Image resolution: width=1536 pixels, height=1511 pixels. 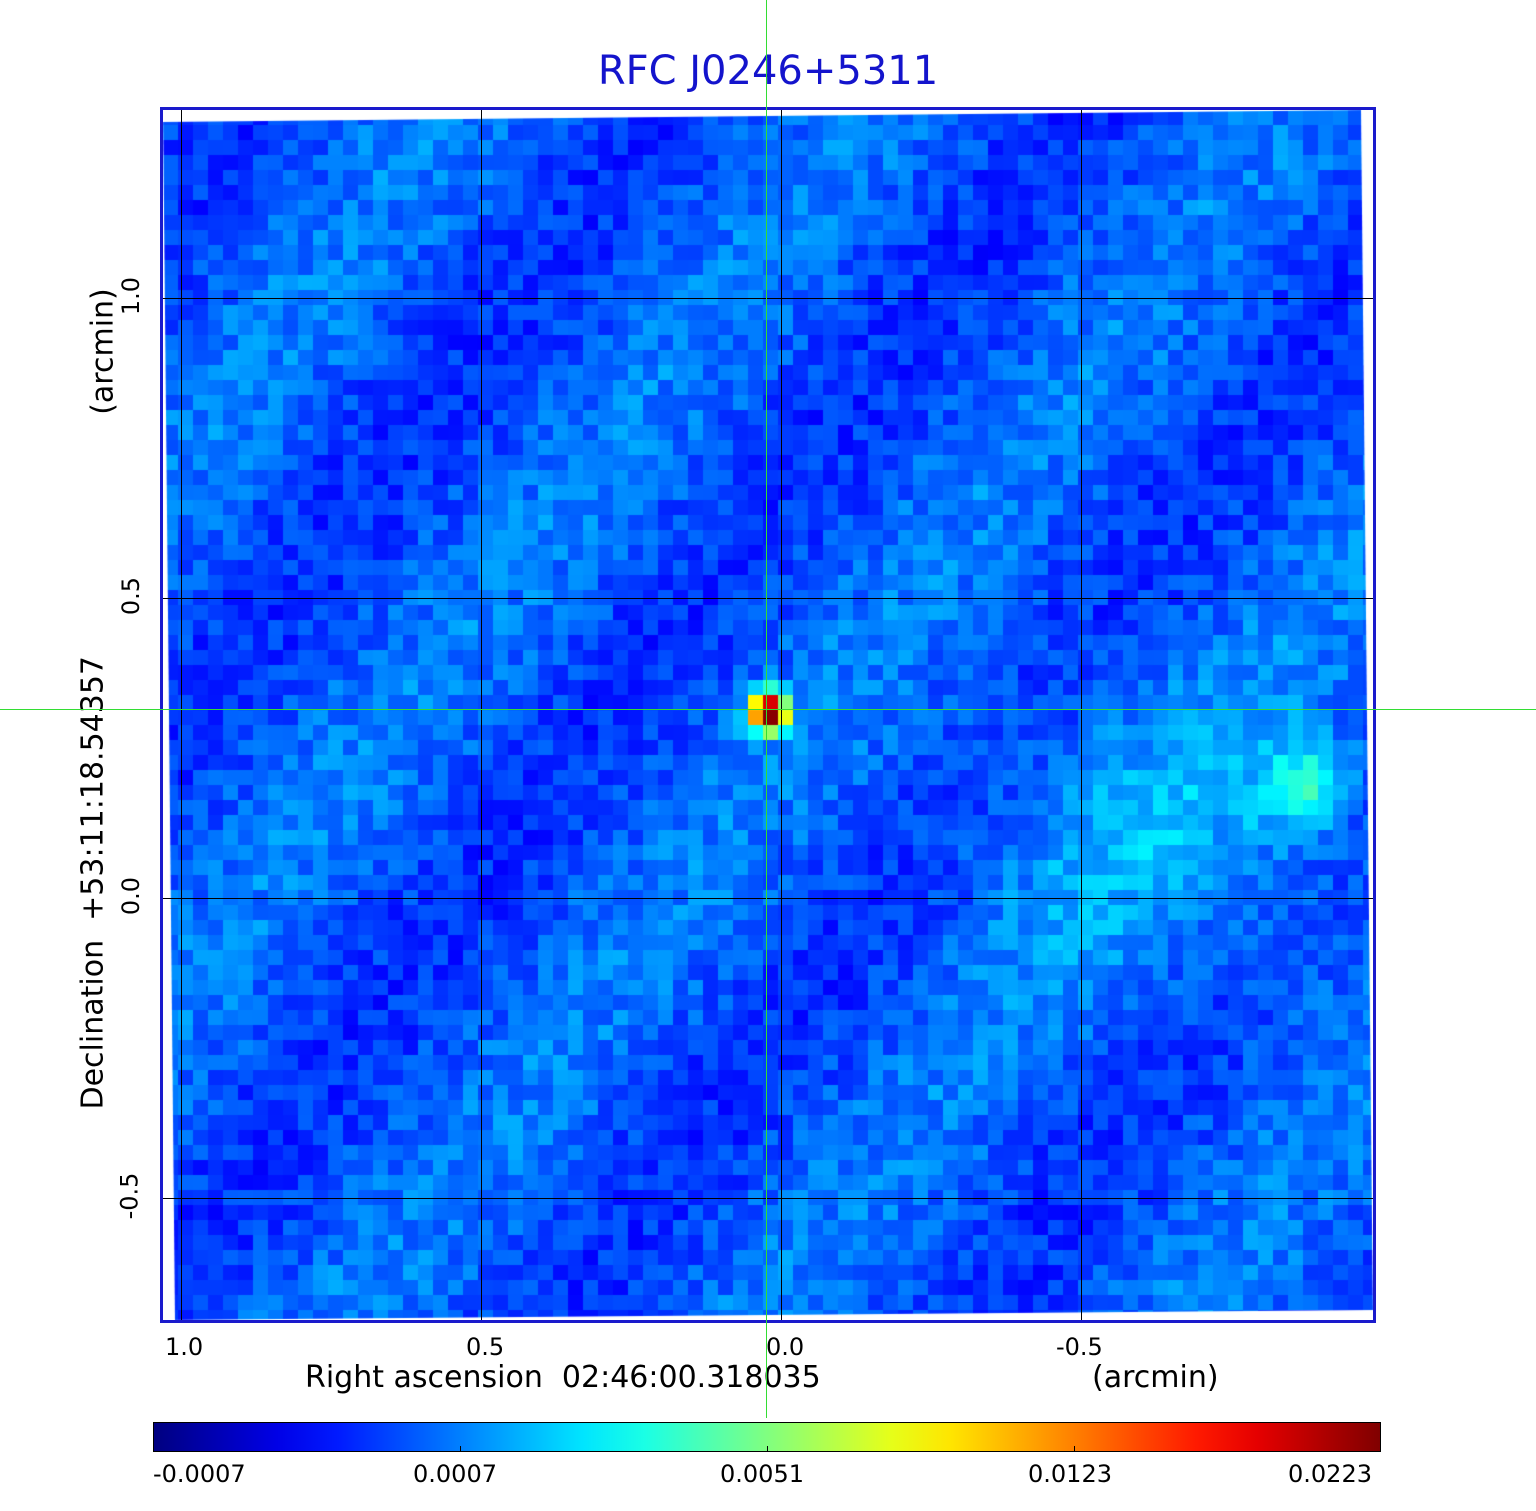 What do you see at coordinates (563, 1377) in the screenshot?
I see `x-axis-label: Right ascension 02:46:00.318035` at bounding box center [563, 1377].